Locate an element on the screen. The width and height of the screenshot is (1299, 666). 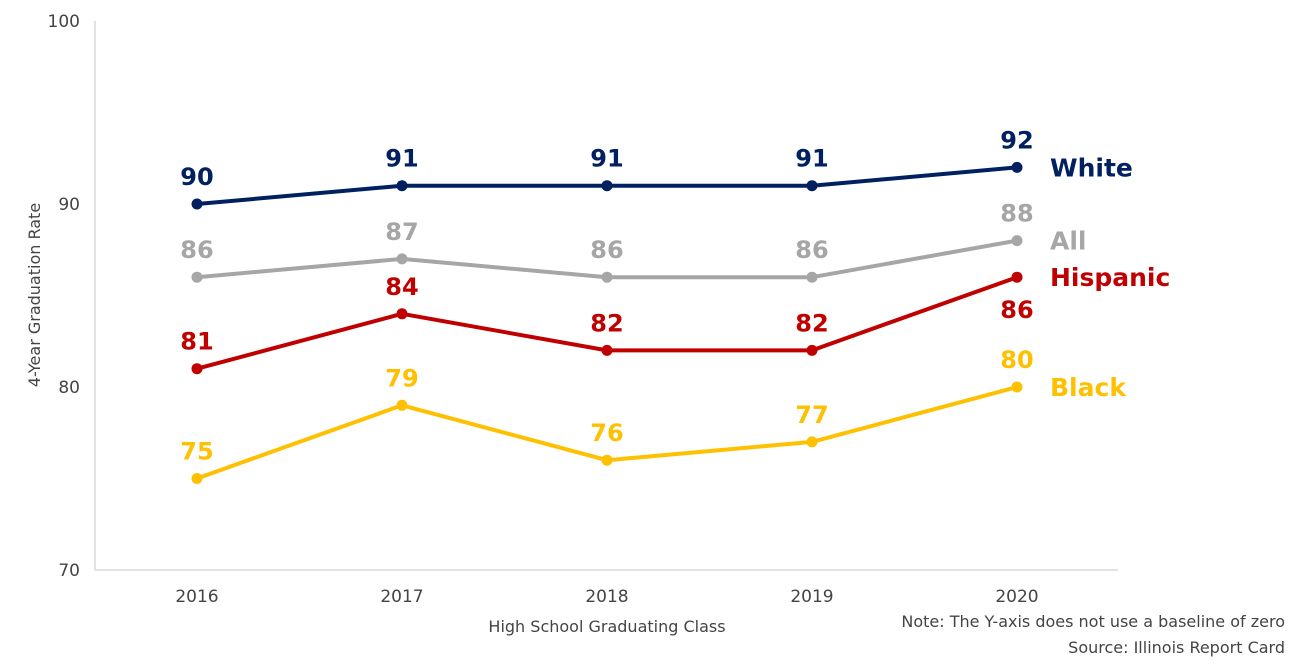
series-all: 86 87 86 86 88 All is located at coordinates (633, 241).